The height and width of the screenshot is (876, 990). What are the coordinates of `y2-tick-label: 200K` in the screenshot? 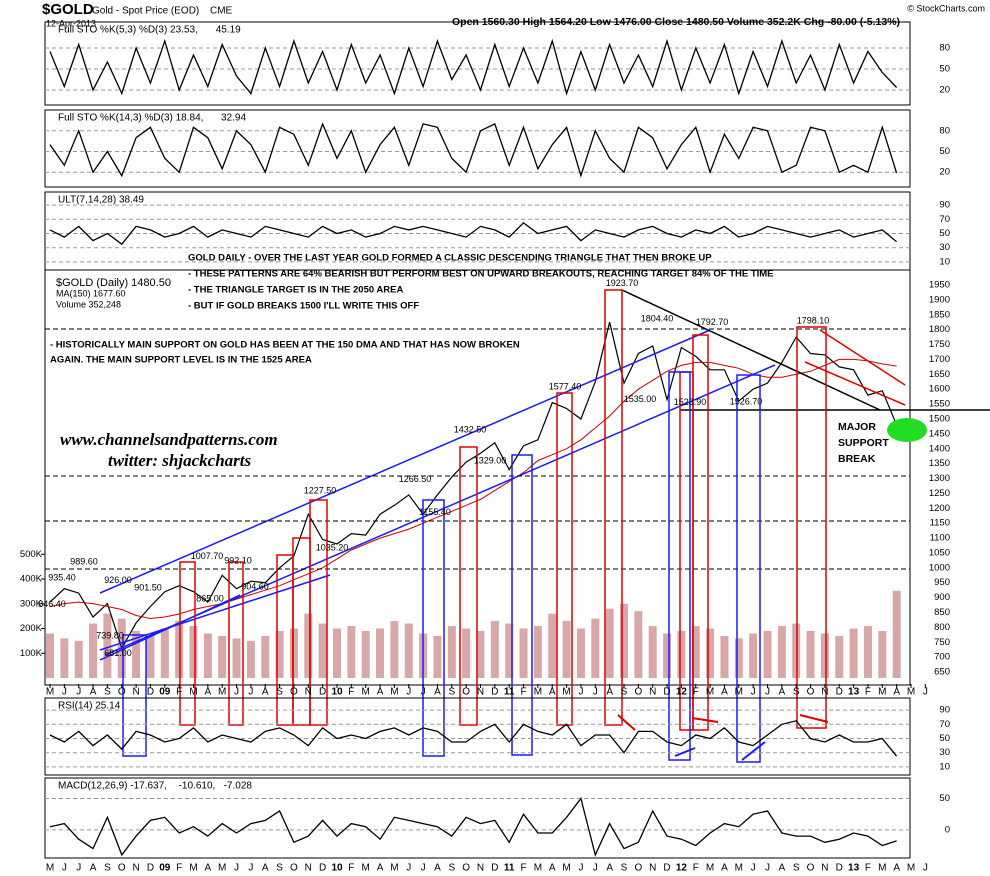 It's located at (31, 628).